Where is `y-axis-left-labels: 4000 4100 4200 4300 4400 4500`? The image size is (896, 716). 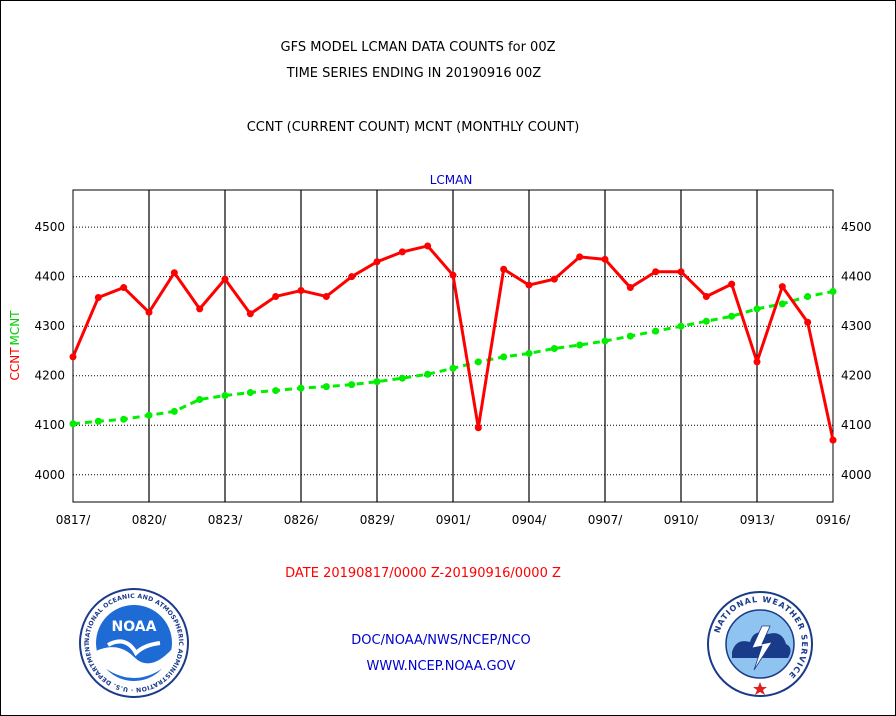
y-axis-left-labels: 4000 4100 4200 4300 4400 4500 is located at coordinates (49, 351).